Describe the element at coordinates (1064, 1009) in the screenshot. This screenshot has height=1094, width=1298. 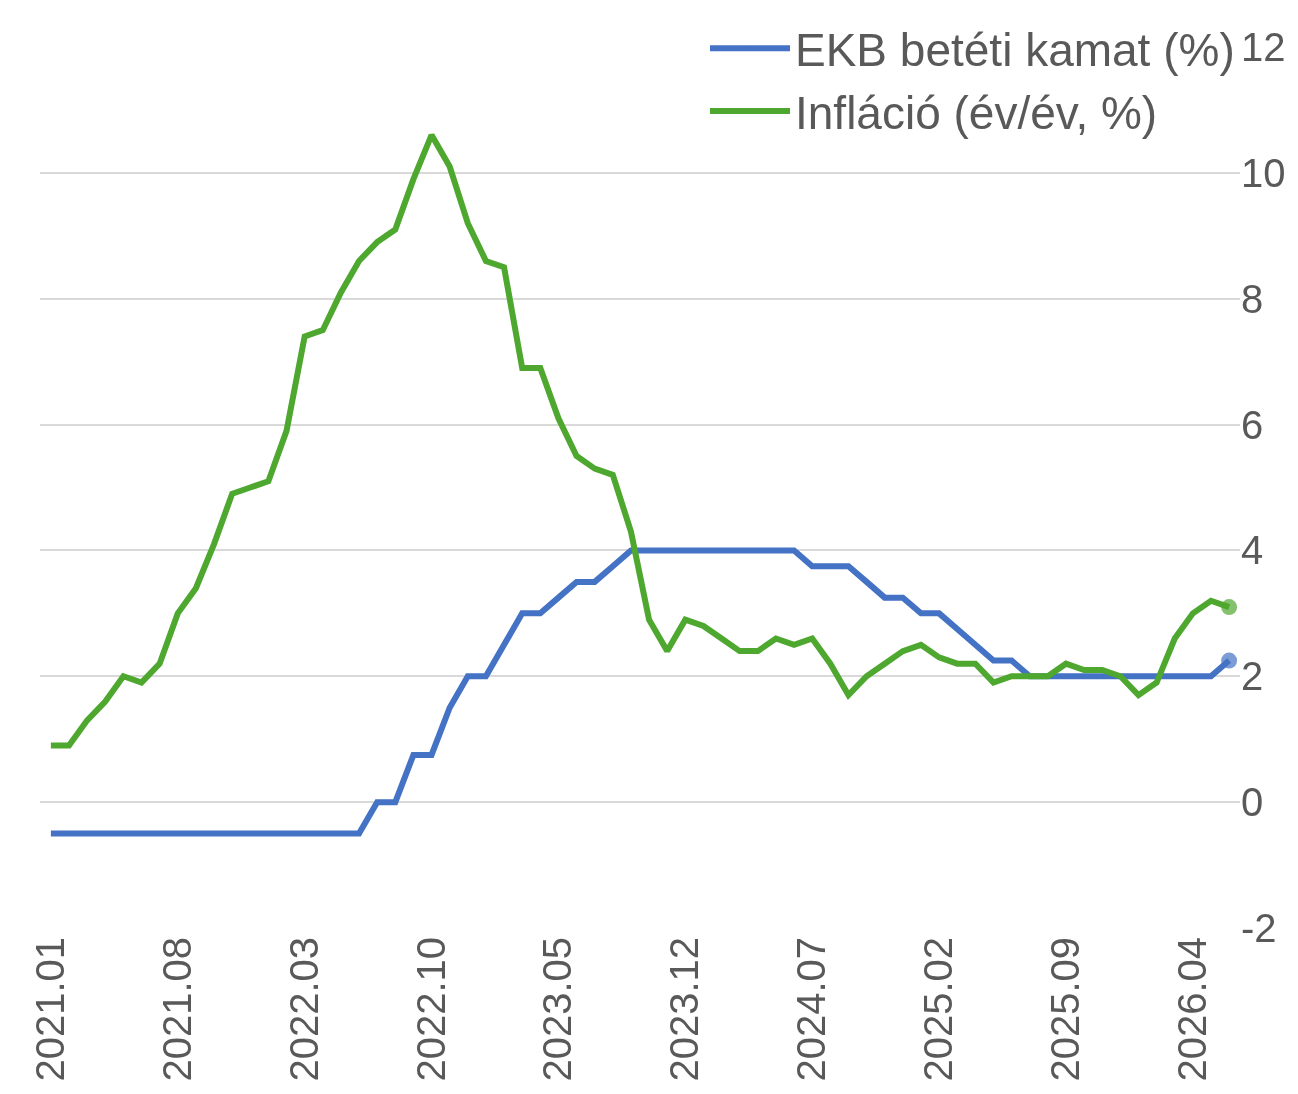
I see `x-tick-label: 2025.09` at that location.